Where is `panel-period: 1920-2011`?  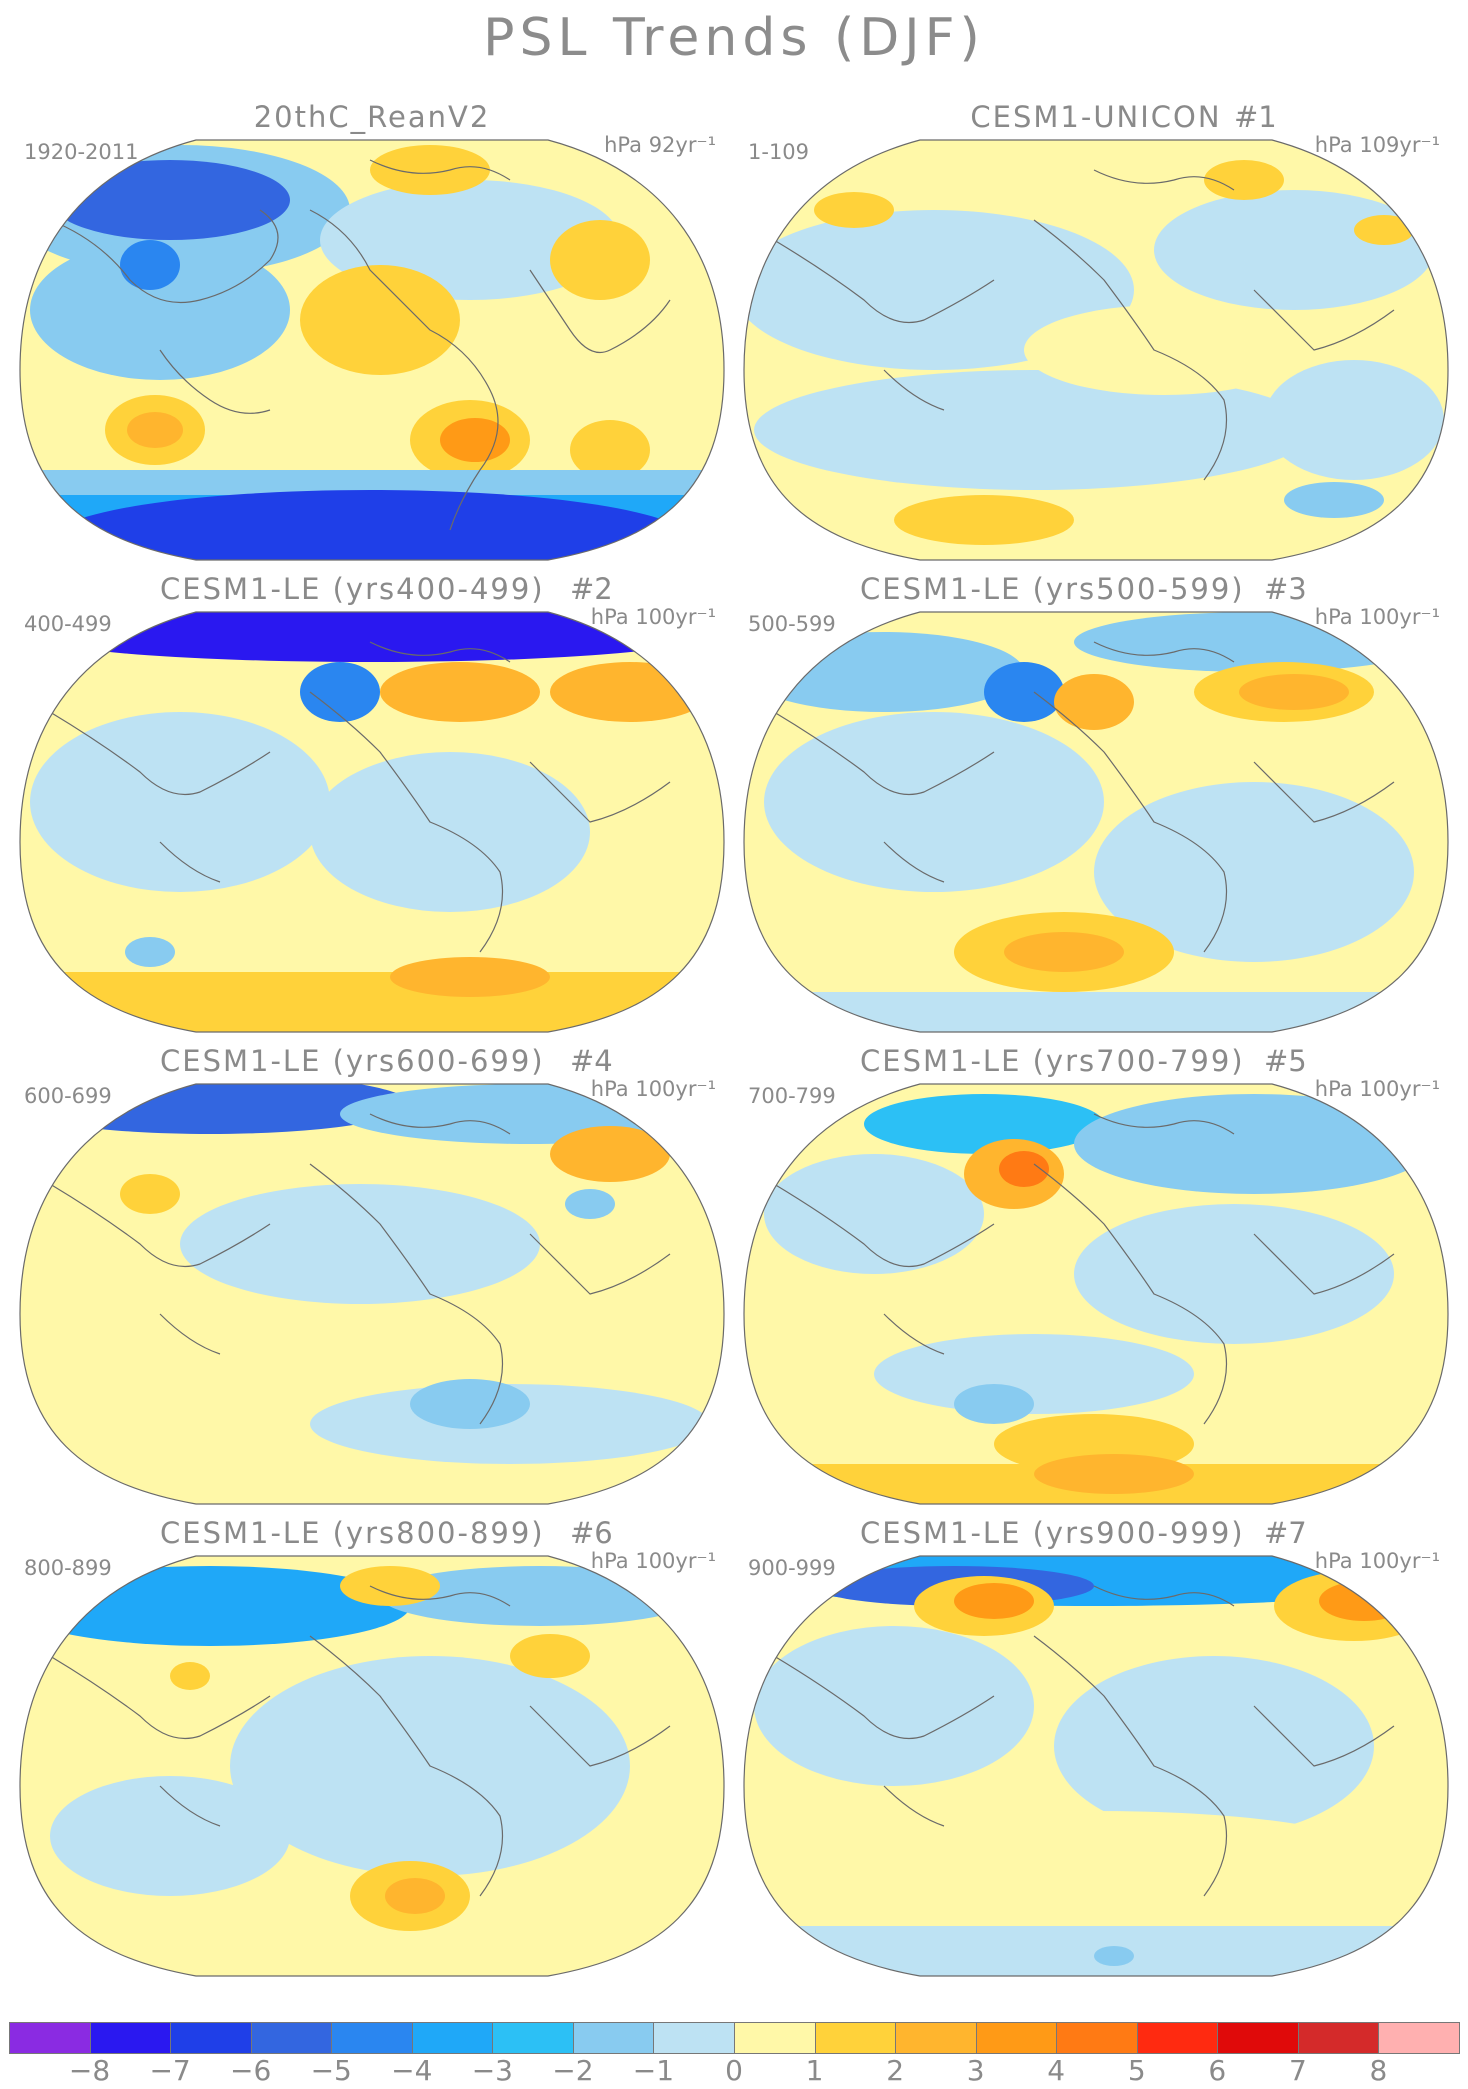 panel-period: 1920-2011 is located at coordinates (81, 152).